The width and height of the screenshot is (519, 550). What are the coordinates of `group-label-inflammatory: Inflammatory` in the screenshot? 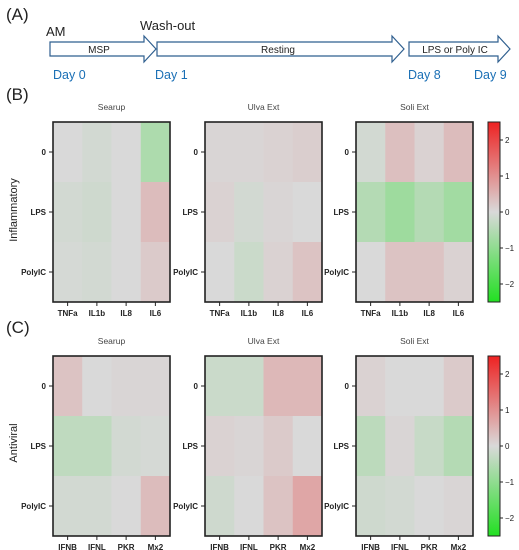 It's located at (14, 210).